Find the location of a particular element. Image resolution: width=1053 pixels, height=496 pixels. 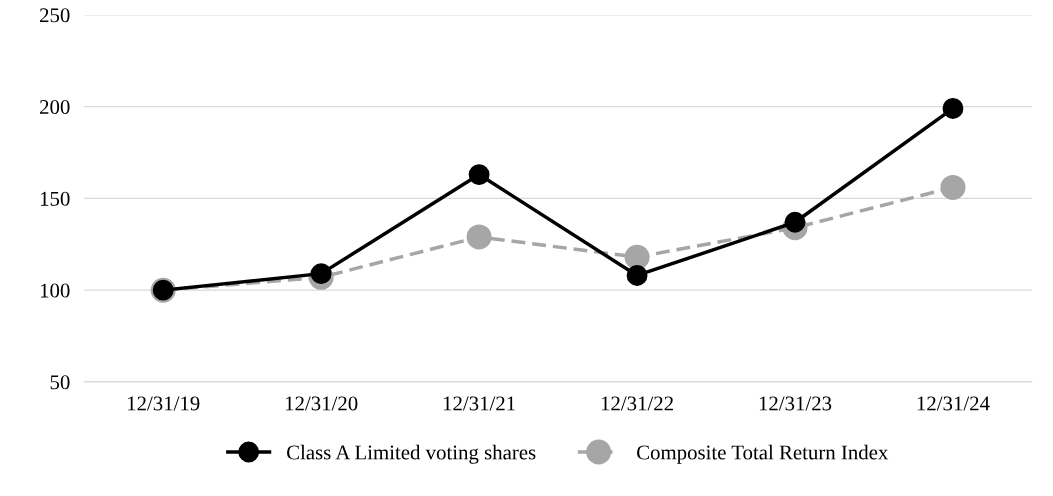

x-tick-label: 12/31/20 is located at coordinates (321, 403).